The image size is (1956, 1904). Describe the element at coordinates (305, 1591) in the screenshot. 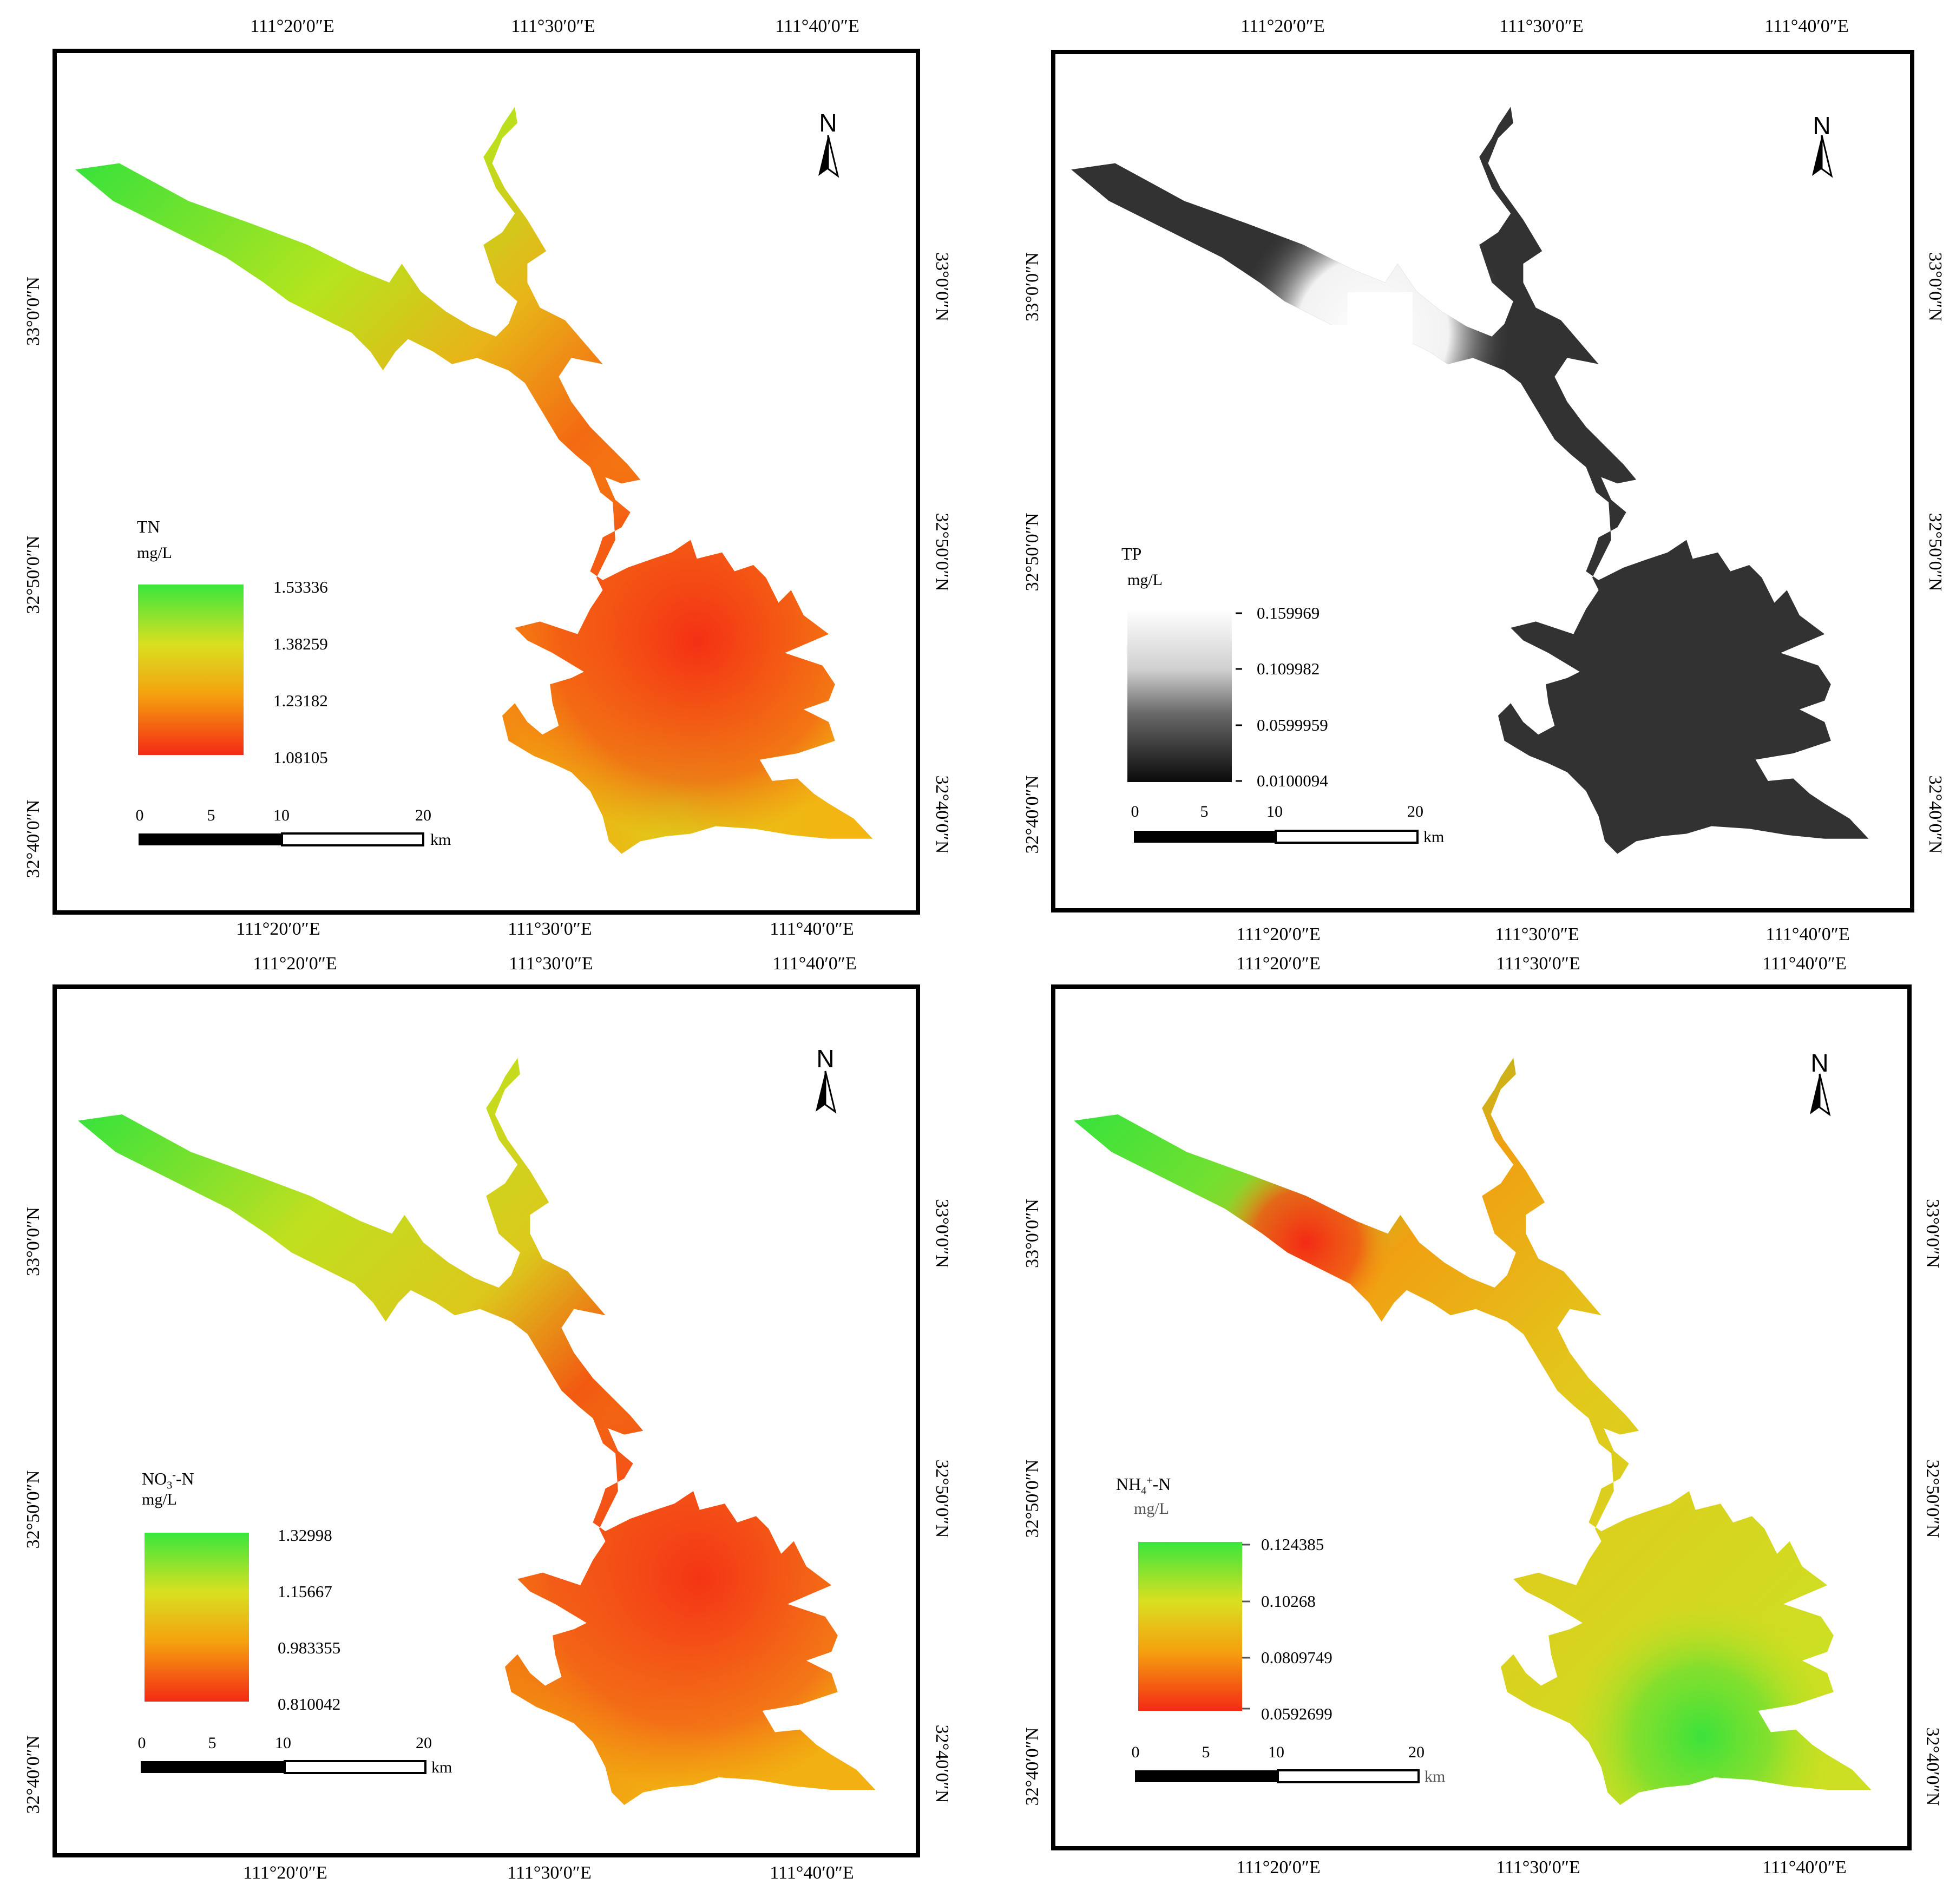

I see `legend-value-2: 1.15667` at that location.